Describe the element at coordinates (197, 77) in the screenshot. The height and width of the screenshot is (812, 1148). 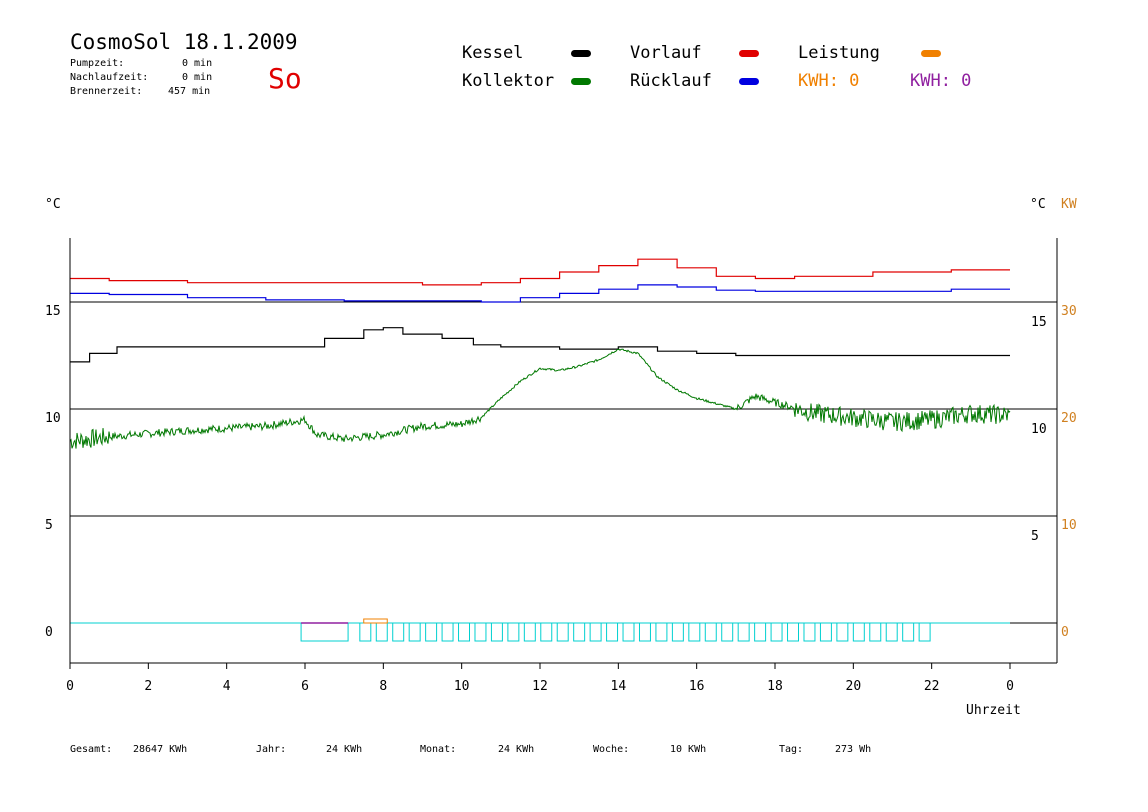
I see `nachlaufzeit-value: 0 min` at that location.